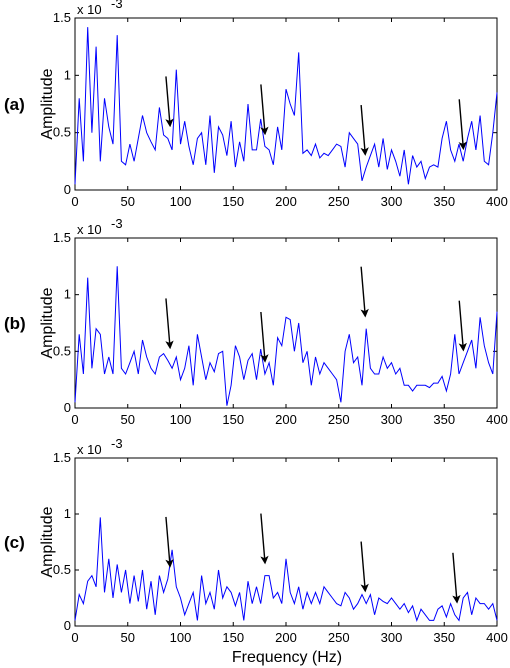 Image resolution: width=510 pixels, height=668 pixels. What do you see at coordinates (15, 323) in the screenshot?
I see `panel-label: (b)` at bounding box center [15, 323].